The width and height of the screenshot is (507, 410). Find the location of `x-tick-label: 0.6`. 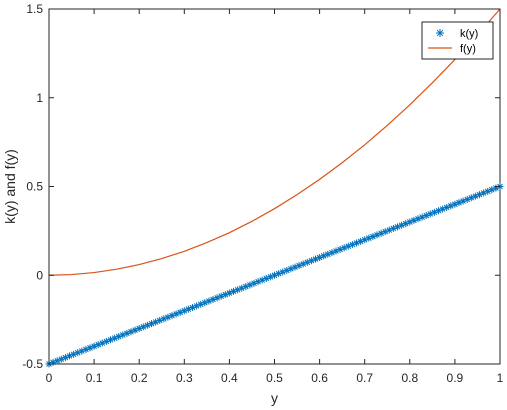

x-tick-label: 0.6 is located at coordinates (319, 378).